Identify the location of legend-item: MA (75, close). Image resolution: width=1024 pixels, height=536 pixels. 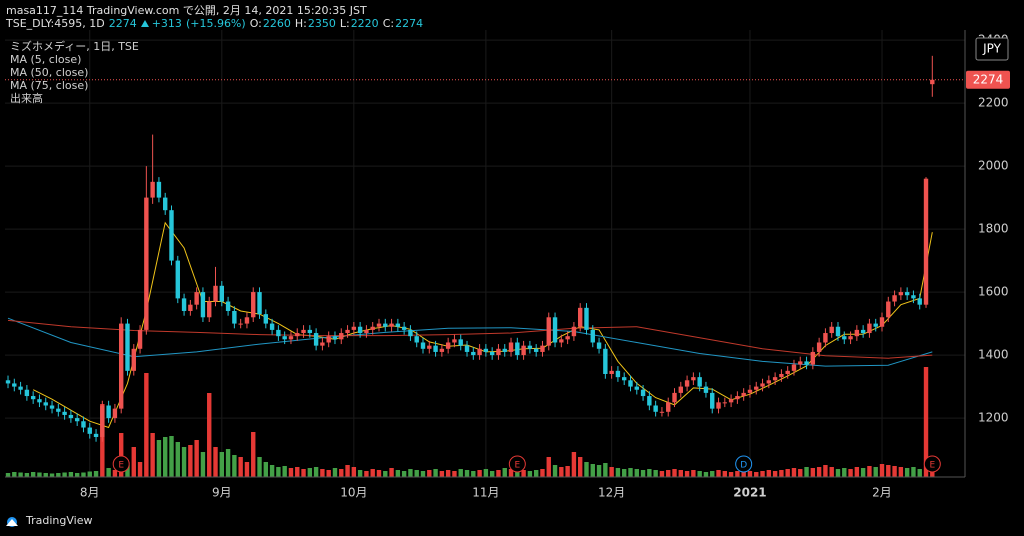
(49, 85).